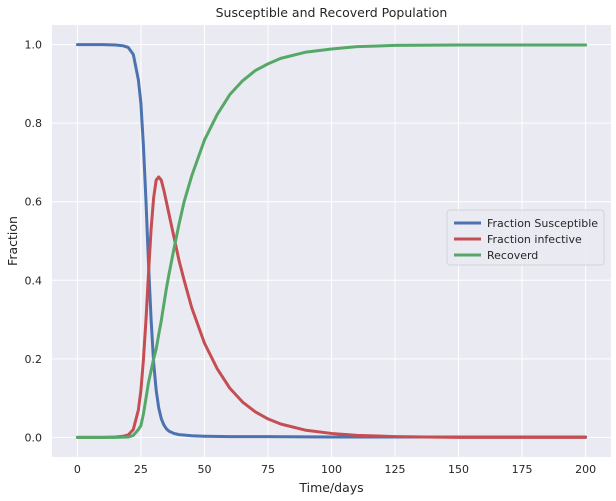 The image size is (616, 501). I want to click on x-tick-label: 200, so click(585, 469).